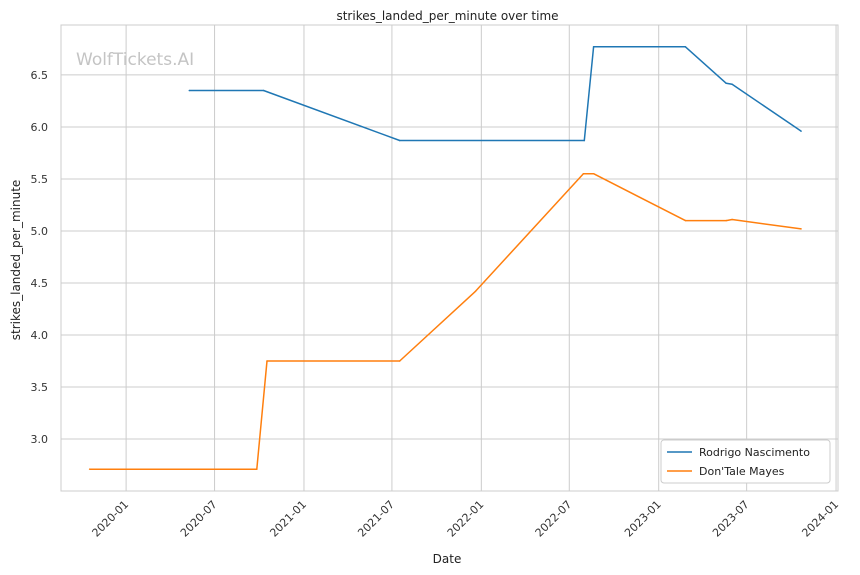  I want to click on x-tick-label: 2024-01, so click(820, 519).